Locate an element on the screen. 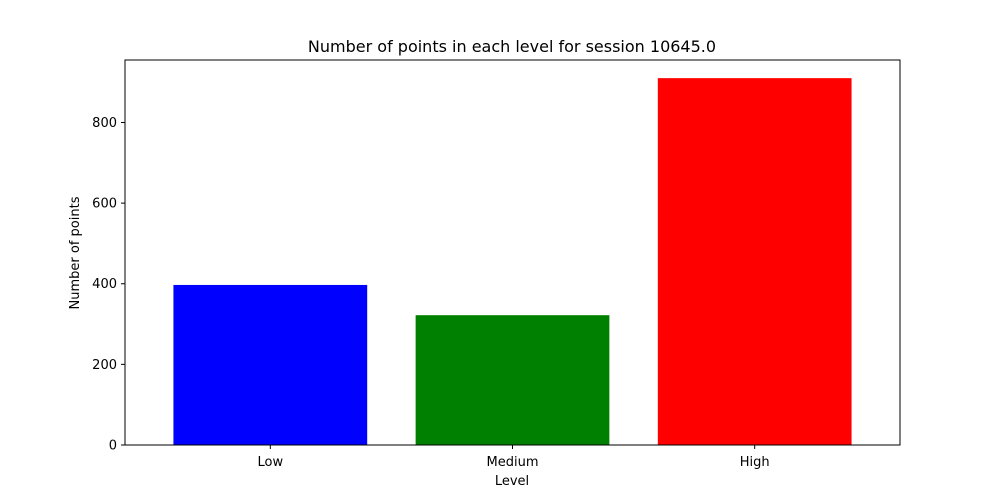 The height and width of the screenshot is (504, 1000). y-tick-label: 400 is located at coordinates (104, 284).